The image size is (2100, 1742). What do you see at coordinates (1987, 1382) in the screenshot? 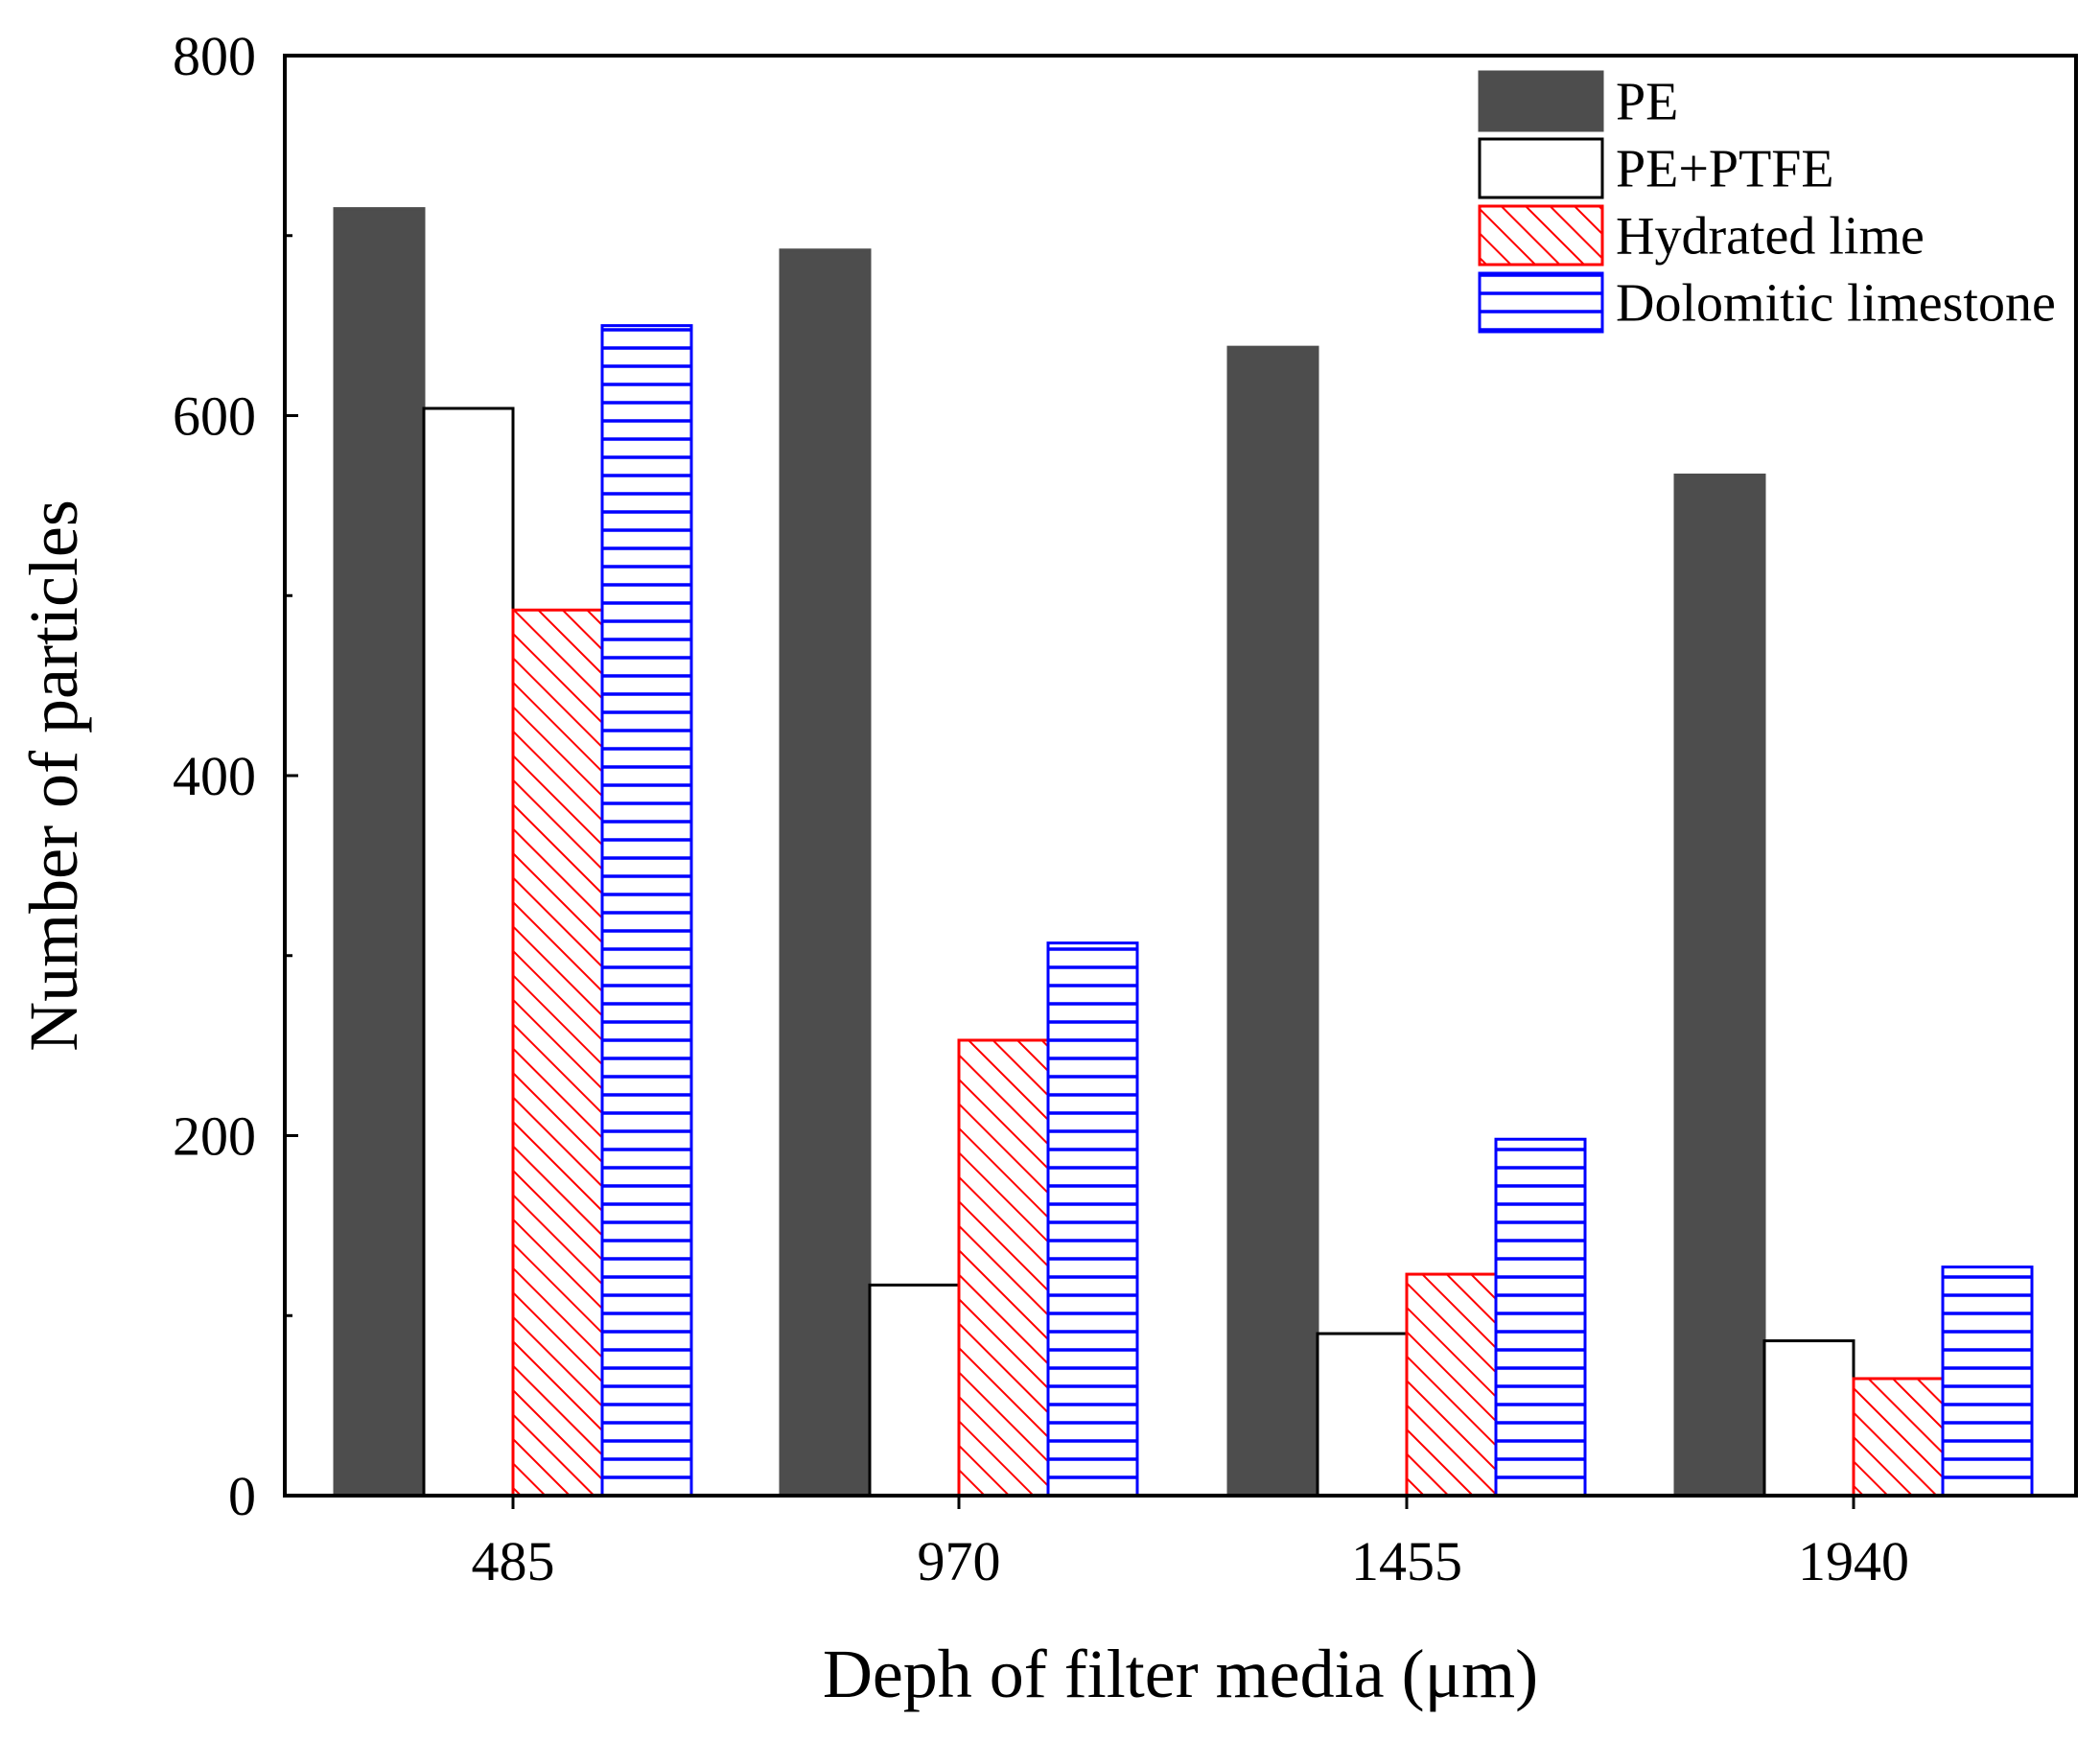
I see `bar-dolomitic-limestone-1940` at bounding box center [1987, 1382].